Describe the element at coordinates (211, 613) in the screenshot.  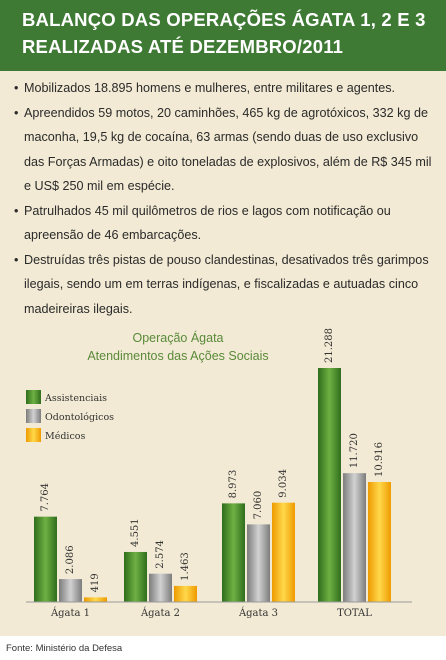
I see `category-labels: Ágata 1 Ágata 2 Ágata 3 TOTAL` at that location.